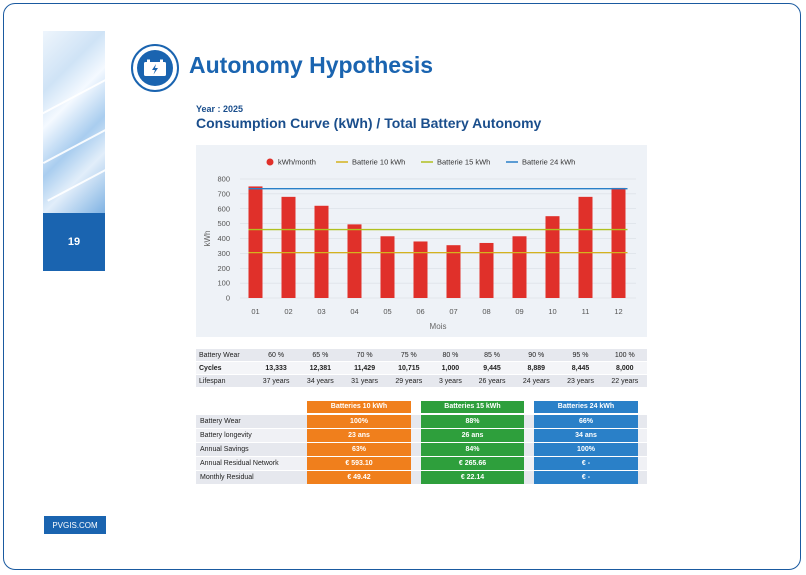 The width and height of the screenshot is (806, 575). Describe the element at coordinates (320, 355) in the screenshot. I see `wear-cell: 65 %` at that location.